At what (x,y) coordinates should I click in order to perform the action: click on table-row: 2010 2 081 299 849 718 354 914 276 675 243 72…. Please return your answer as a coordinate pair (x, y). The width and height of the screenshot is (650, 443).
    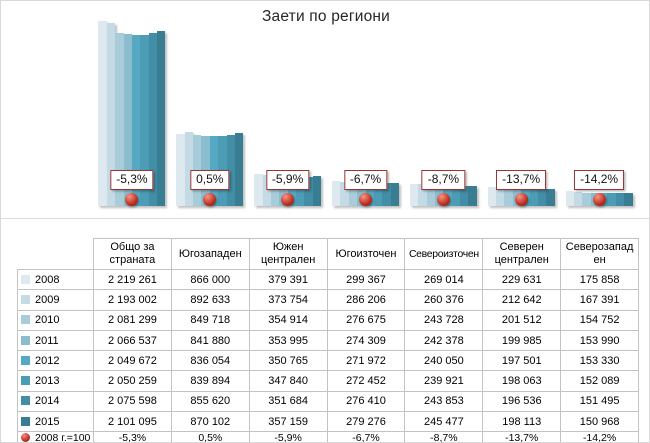
    Looking at the image, I should click on (328, 320).